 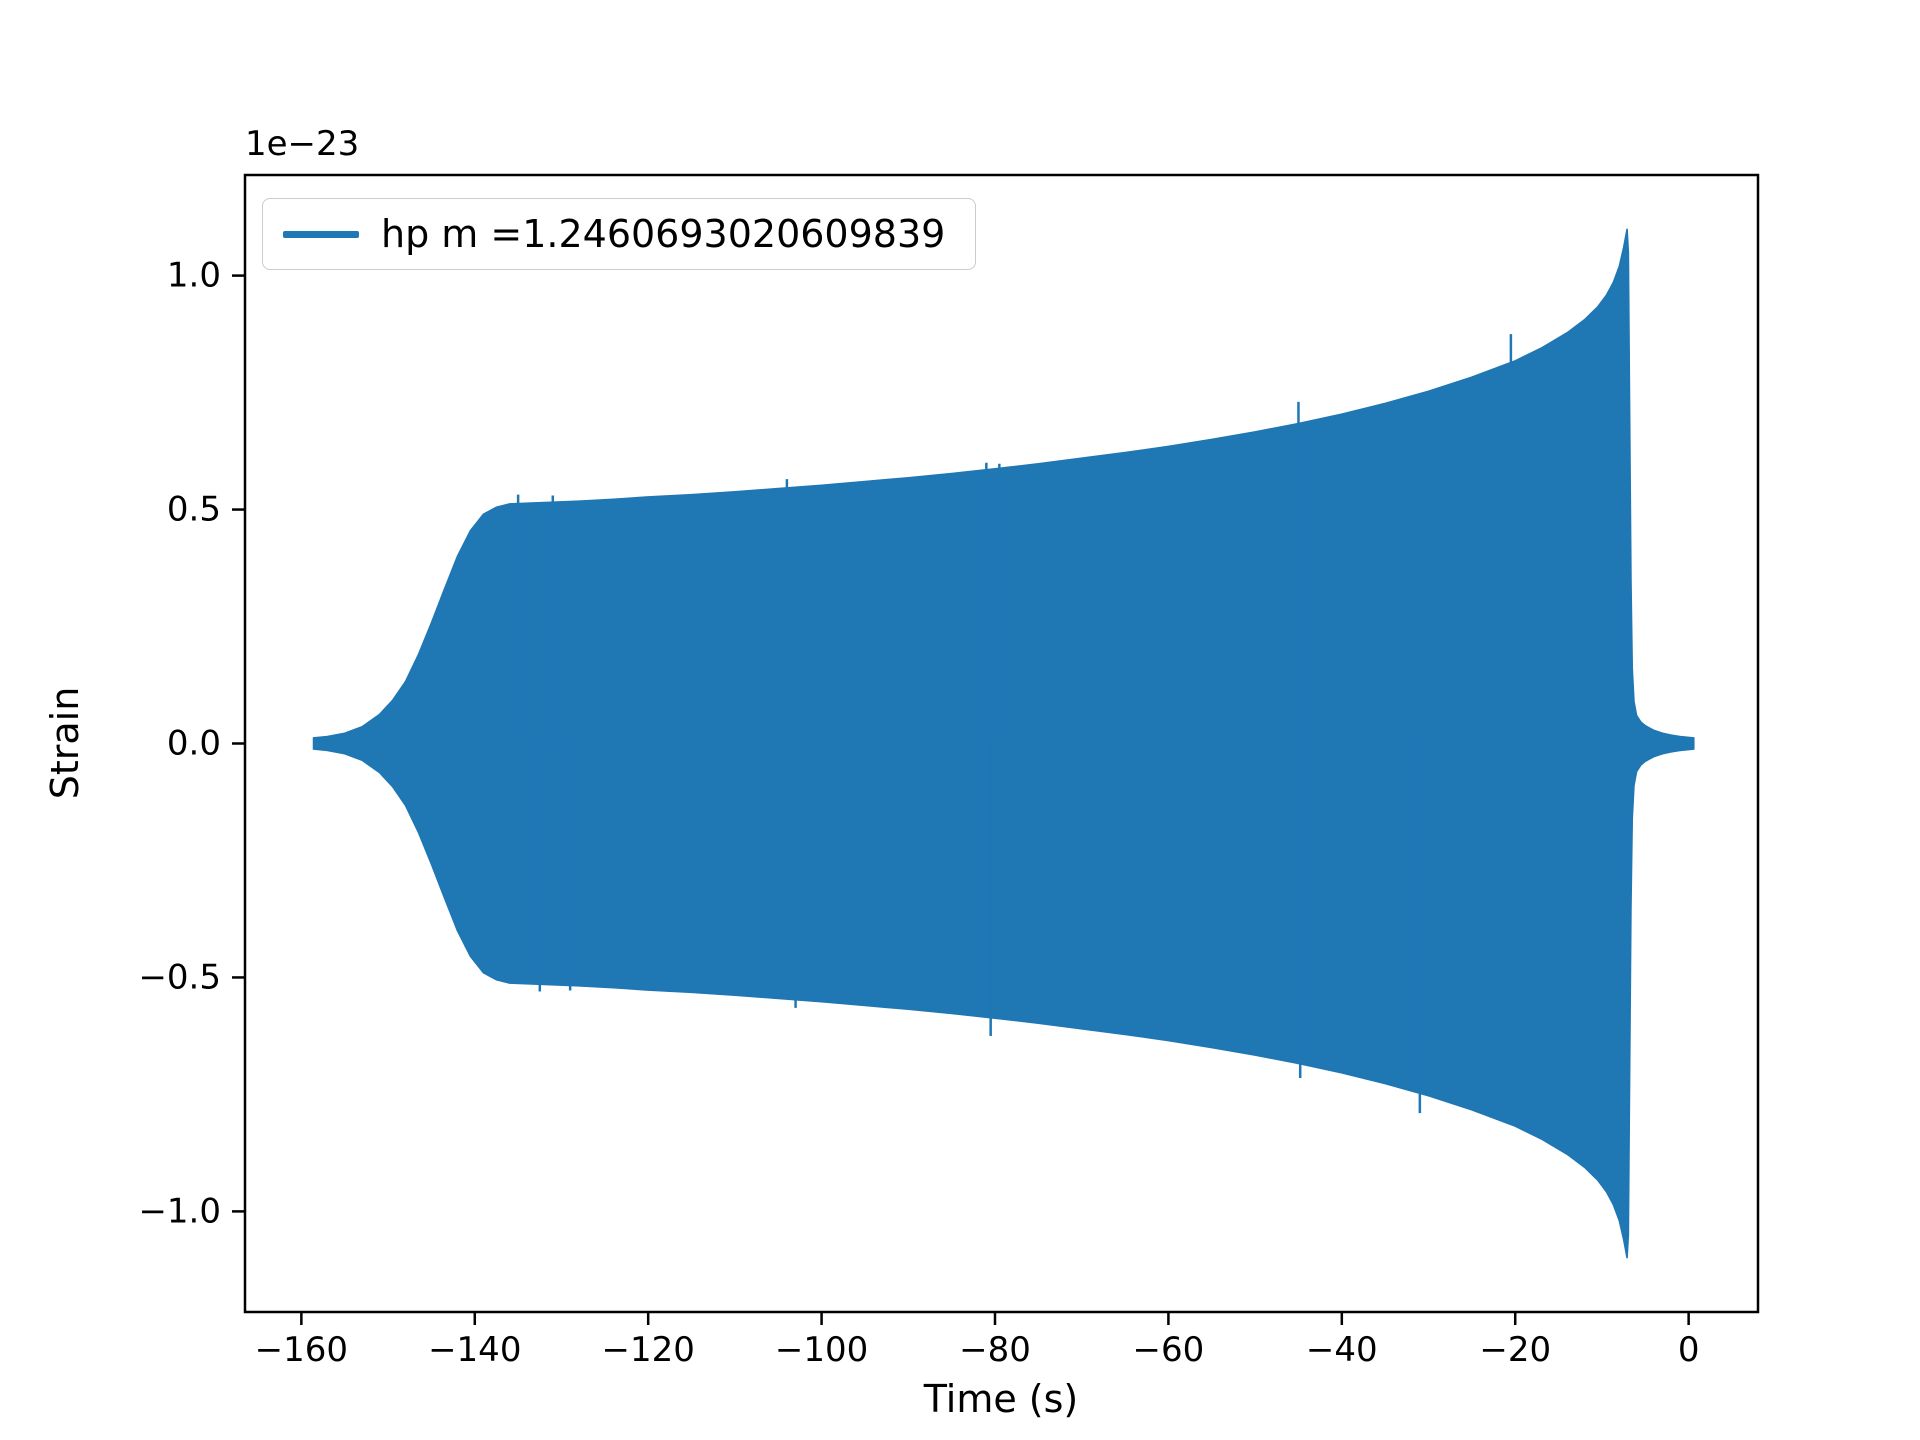 I want to click on x-axis-ticks: −160 −140 −120 −100 −80 −60 −40 −20 0, so click(x=977, y=1341).